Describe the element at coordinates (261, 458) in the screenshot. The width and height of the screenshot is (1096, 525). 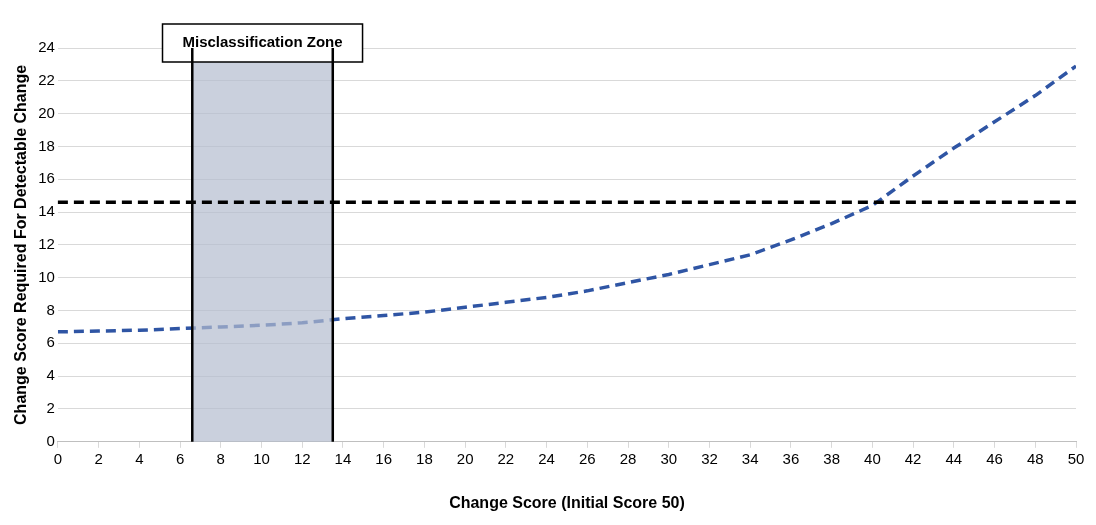
I see `x-tick-label: 10` at that location.